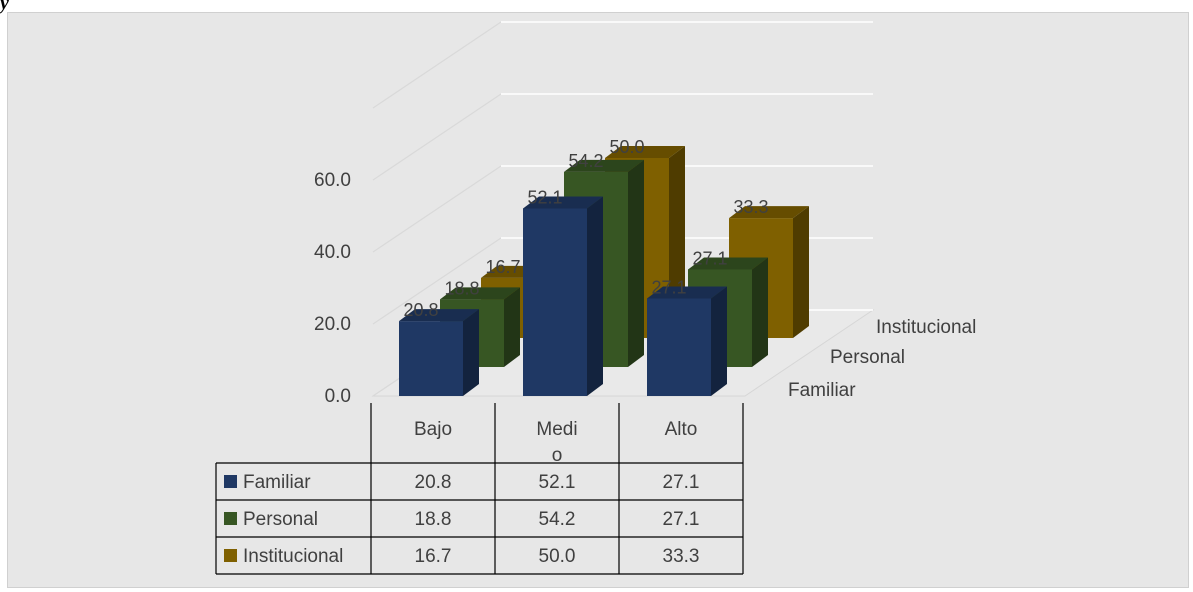 The width and height of the screenshot is (1193, 592). Describe the element at coordinates (433, 482) in the screenshot. I see `table-cell-value: 20.8` at that location.